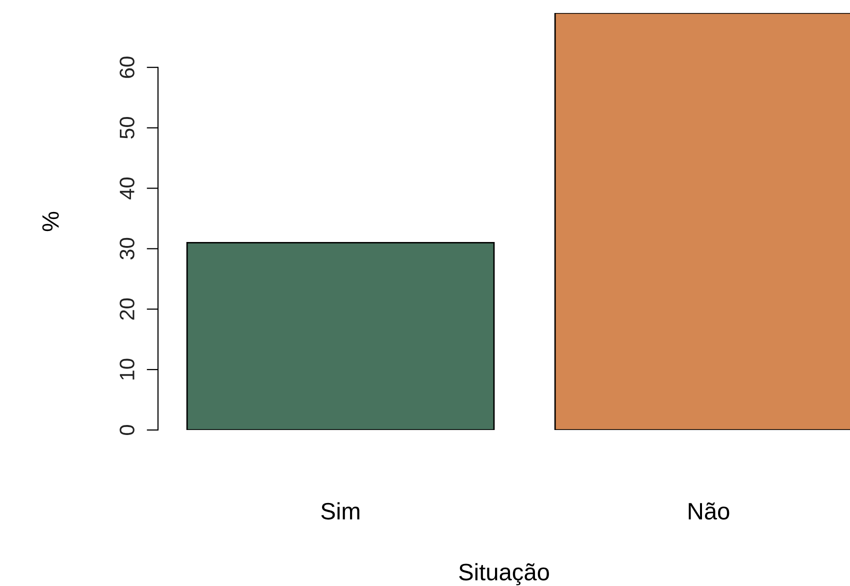 Image resolution: width=850 pixels, height=586 pixels. What do you see at coordinates (127, 128) in the screenshot?
I see `y-tick-label: 50` at bounding box center [127, 128].